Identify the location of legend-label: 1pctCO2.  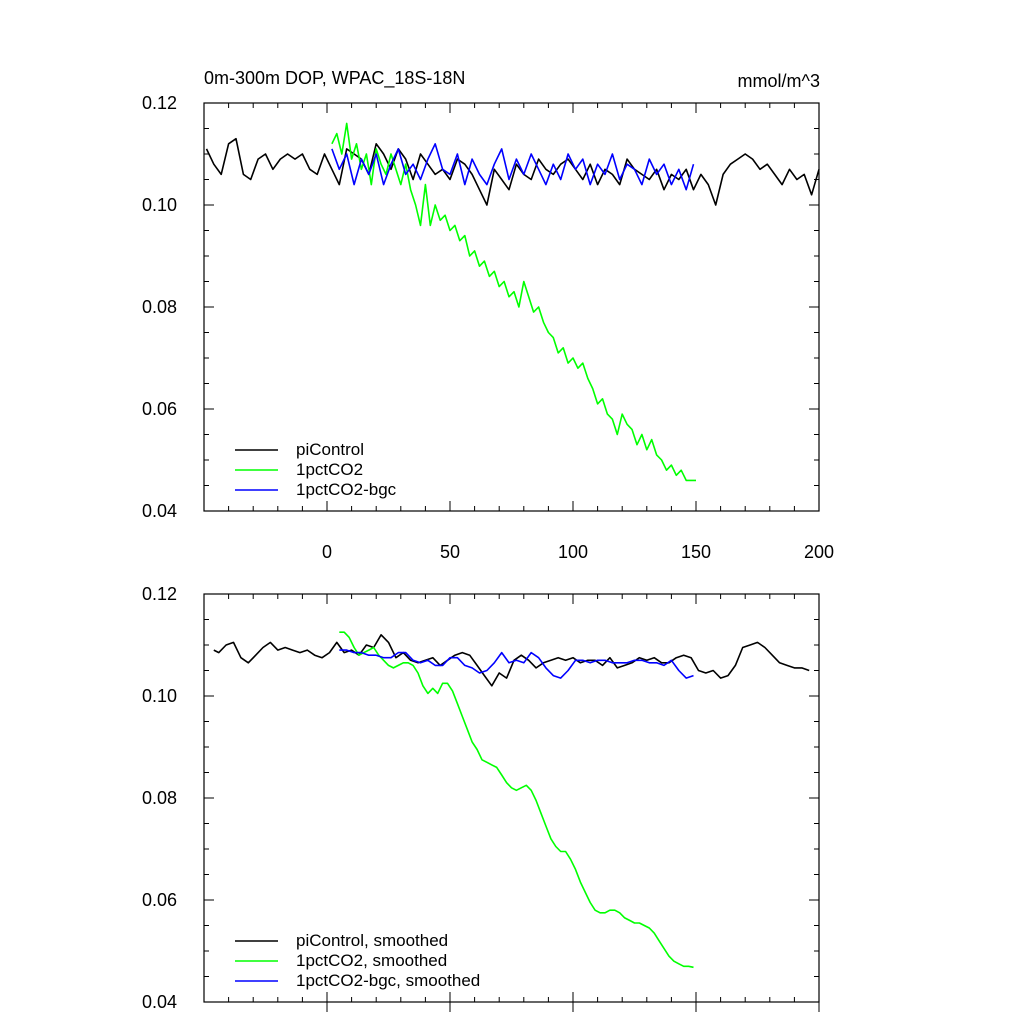
(329, 469).